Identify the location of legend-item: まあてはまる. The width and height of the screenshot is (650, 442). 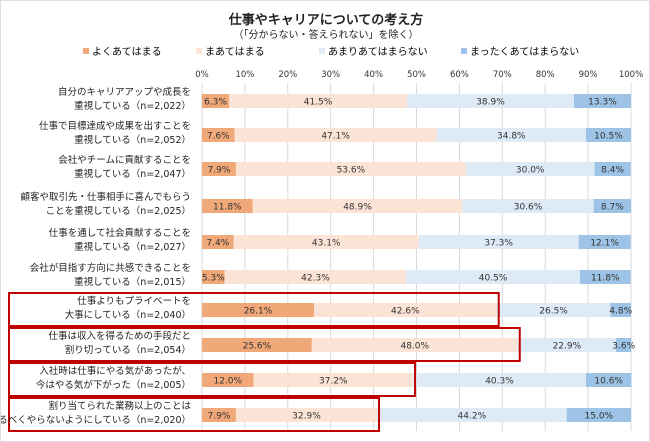
(230, 50).